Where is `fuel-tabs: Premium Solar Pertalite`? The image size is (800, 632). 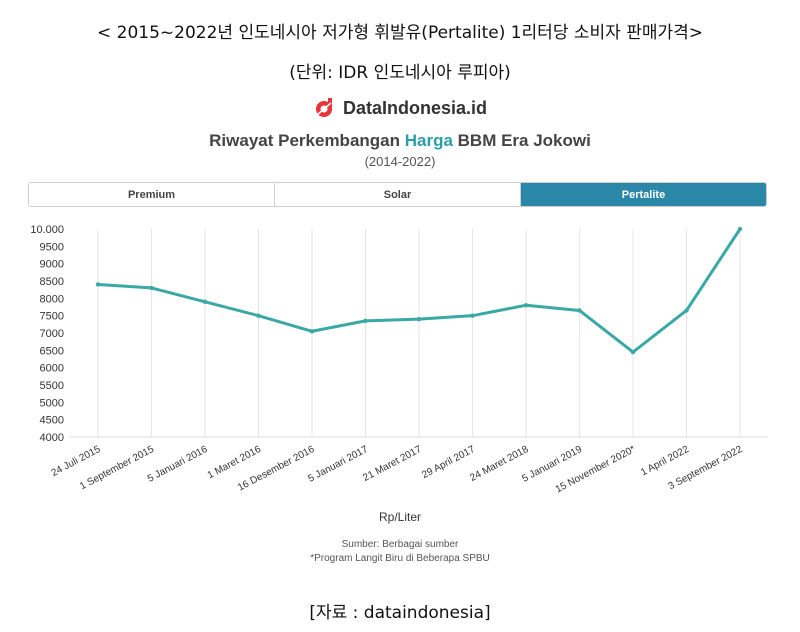
fuel-tabs: Premium Solar Pertalite is located at coordinates (397, 194).